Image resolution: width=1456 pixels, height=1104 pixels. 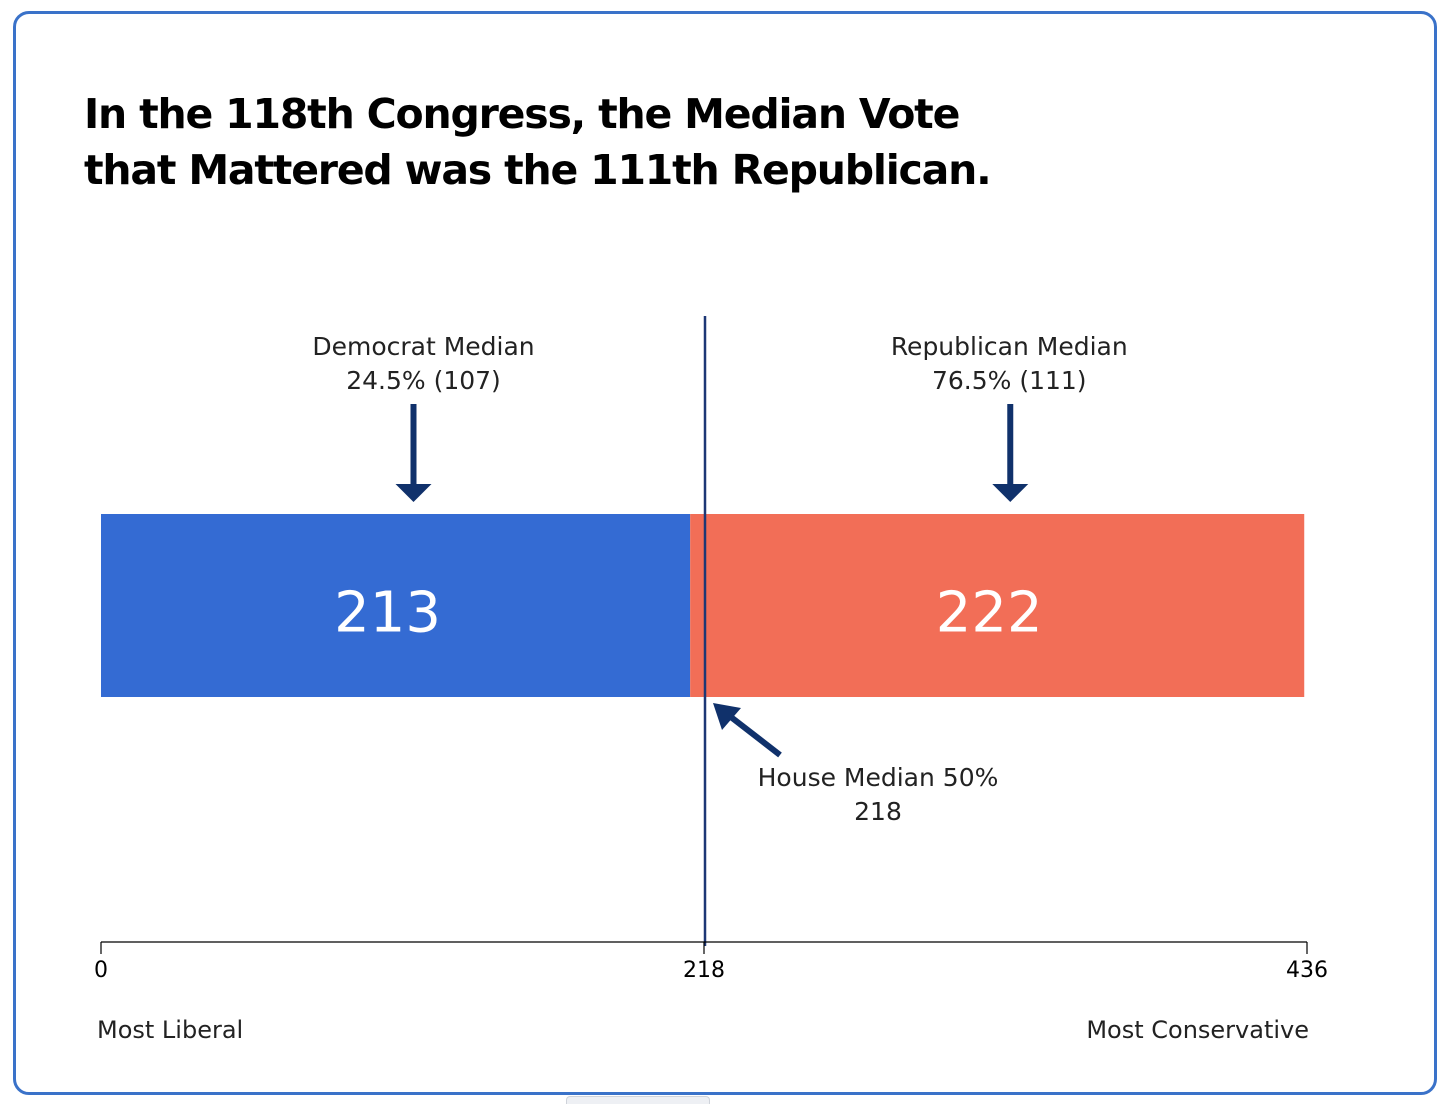 What do you see at coordinates (878, 811) in the screenshot?
I see `house-median-value: 218` at bounding box center [878, 811].